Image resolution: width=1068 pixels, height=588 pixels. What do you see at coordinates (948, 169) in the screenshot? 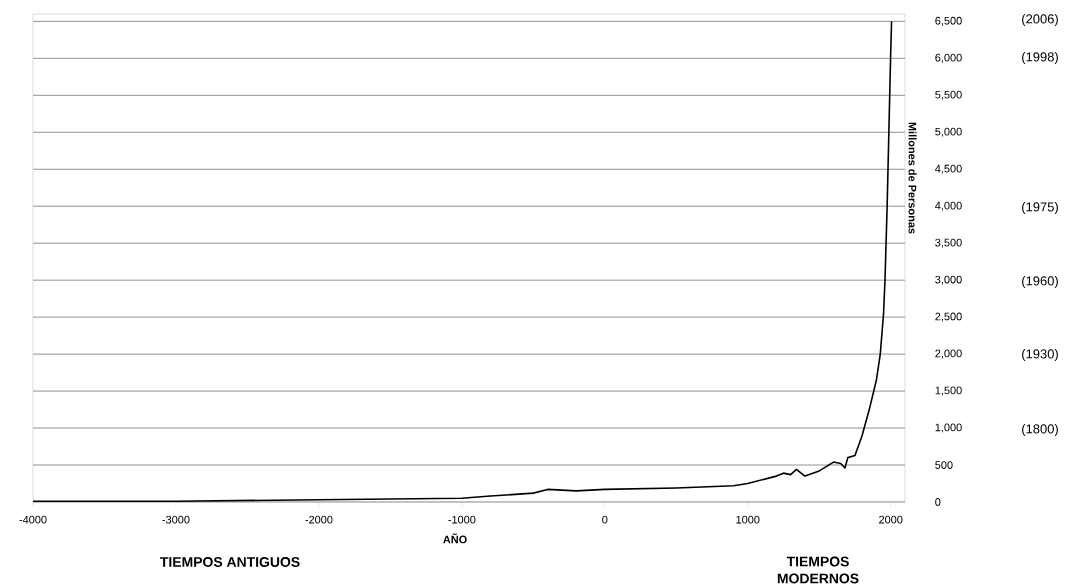
I see `y-tick-label: 4,500` at bounding box center [948, 169].